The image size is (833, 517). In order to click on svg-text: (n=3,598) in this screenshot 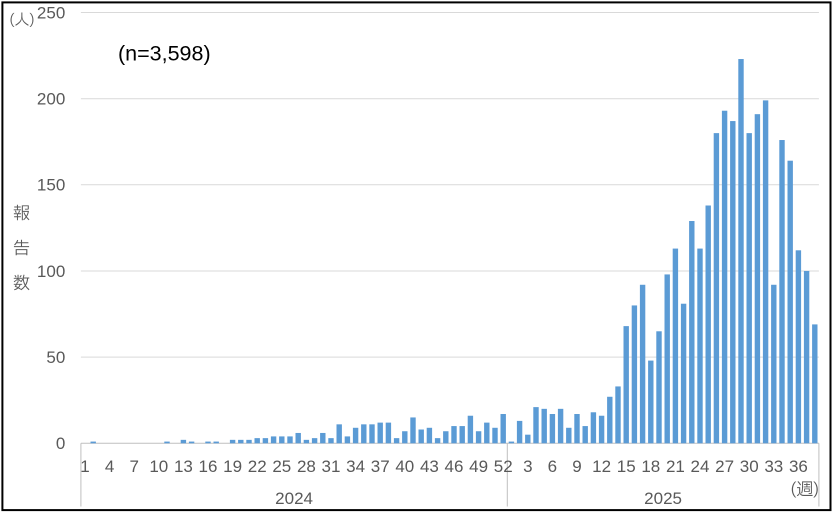, I will do `click(164, 54)`.